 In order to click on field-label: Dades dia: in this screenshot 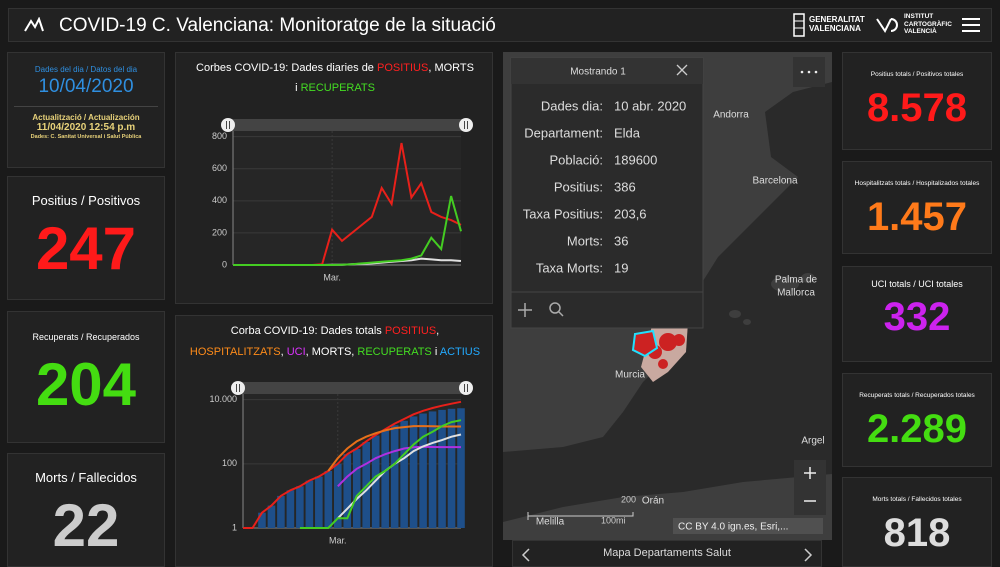, I will do `click(572, 105)`.